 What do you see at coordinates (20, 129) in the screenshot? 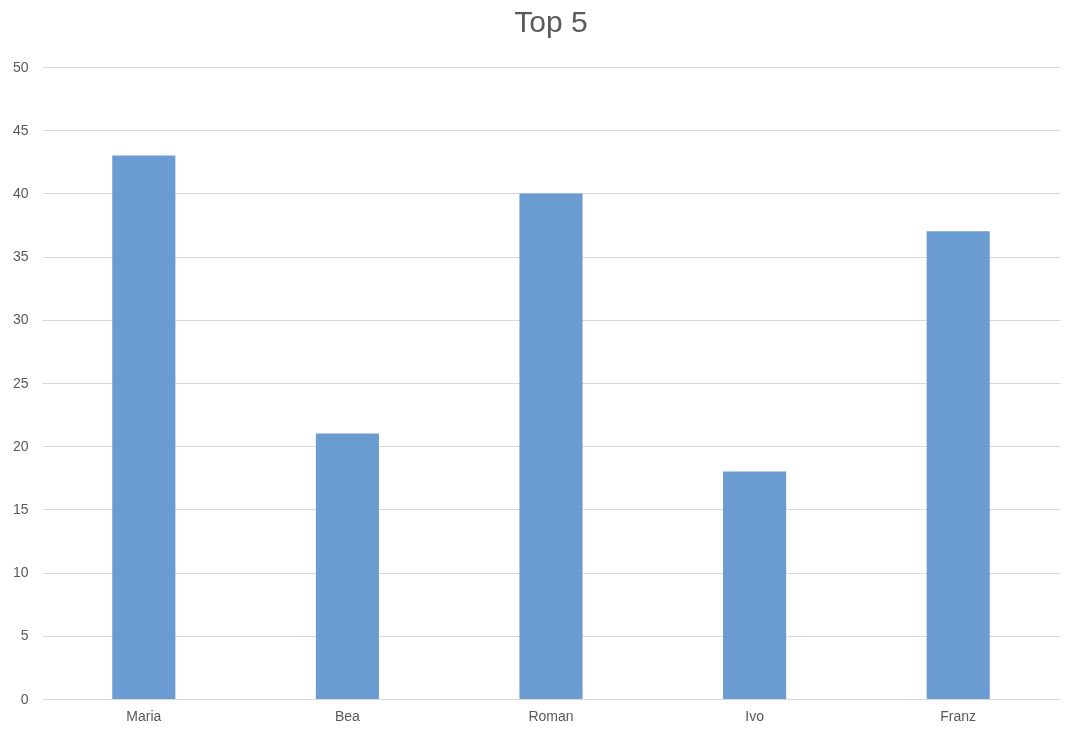
I see `y-tick-label: 45` at bounding box center [20, 129].